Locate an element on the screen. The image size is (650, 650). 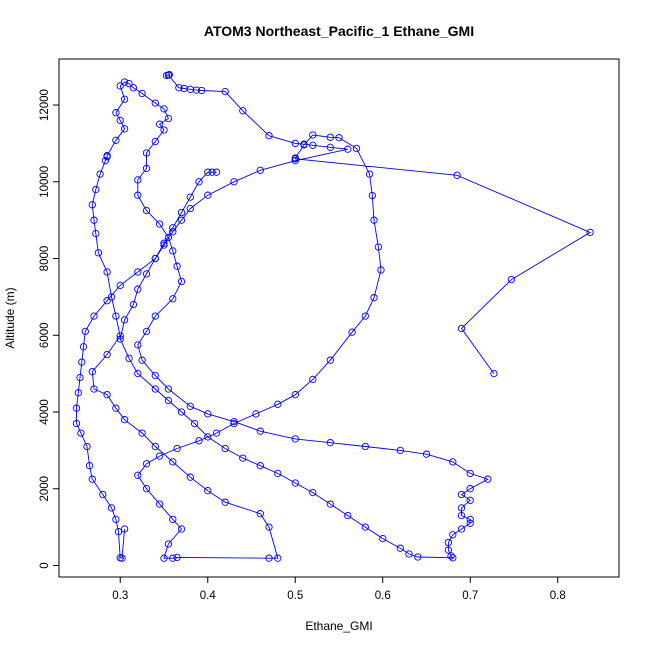
x-axis-label: Ethane_GMI is located at coordinates (338, 626).